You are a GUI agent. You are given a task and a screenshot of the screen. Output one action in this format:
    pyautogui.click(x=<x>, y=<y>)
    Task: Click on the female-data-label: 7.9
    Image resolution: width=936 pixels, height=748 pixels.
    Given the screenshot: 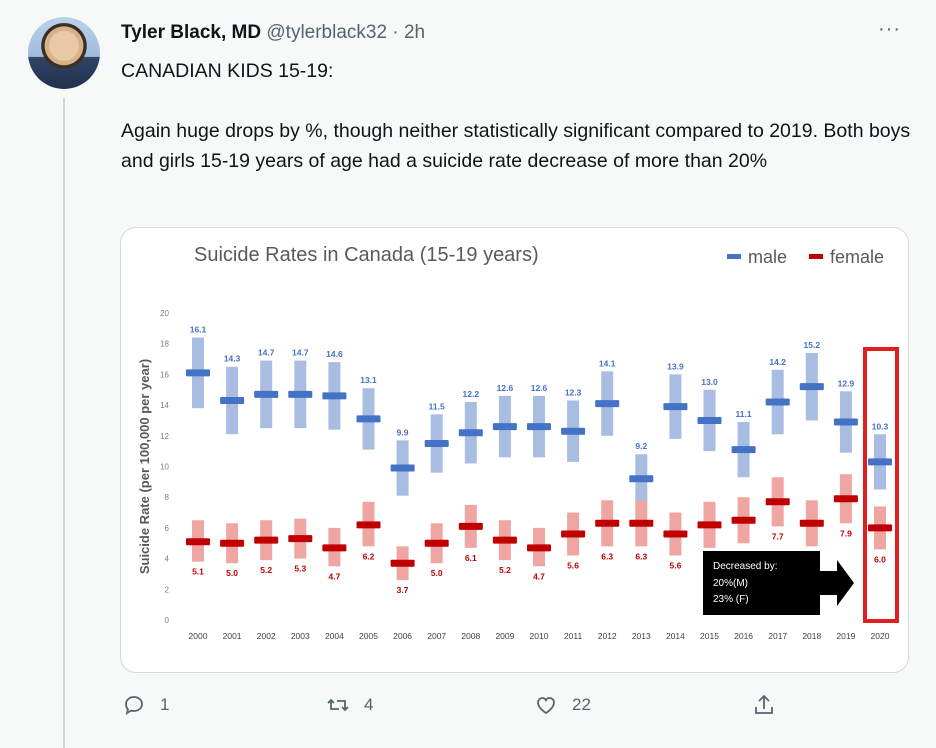 What is the action you would take?
    pyautogui.click(x=846, y=533)
    